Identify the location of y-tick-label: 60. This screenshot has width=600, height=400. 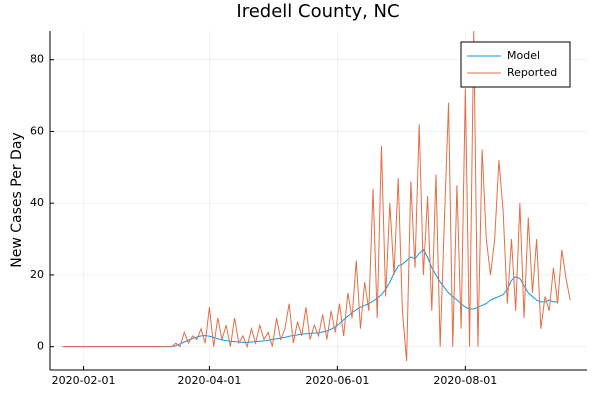
(37, 130).